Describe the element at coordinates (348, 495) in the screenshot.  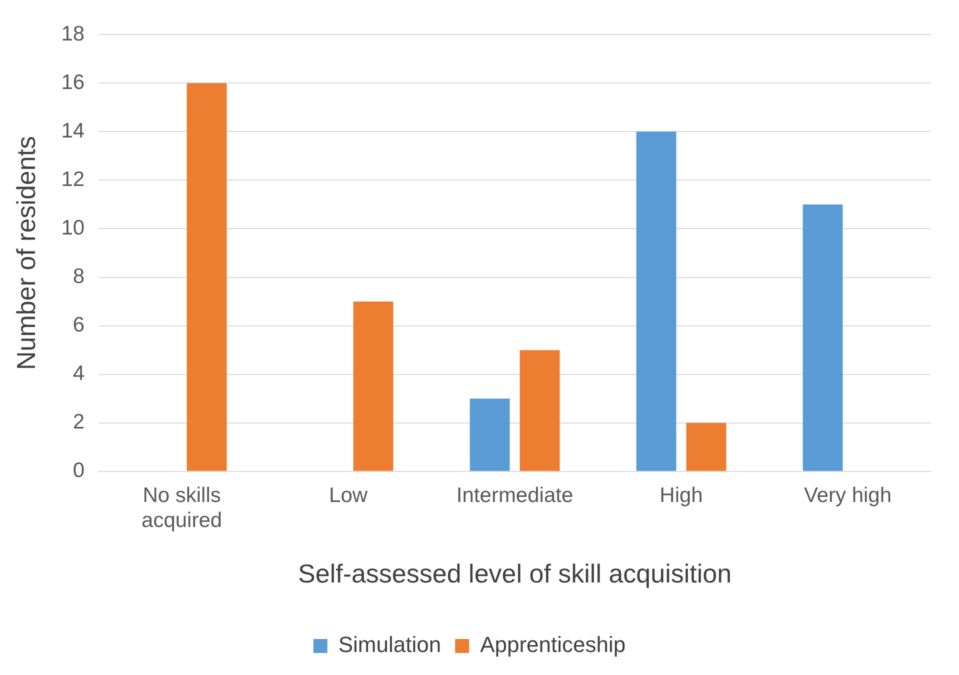
I see `x-tick-label: Low` at that location.